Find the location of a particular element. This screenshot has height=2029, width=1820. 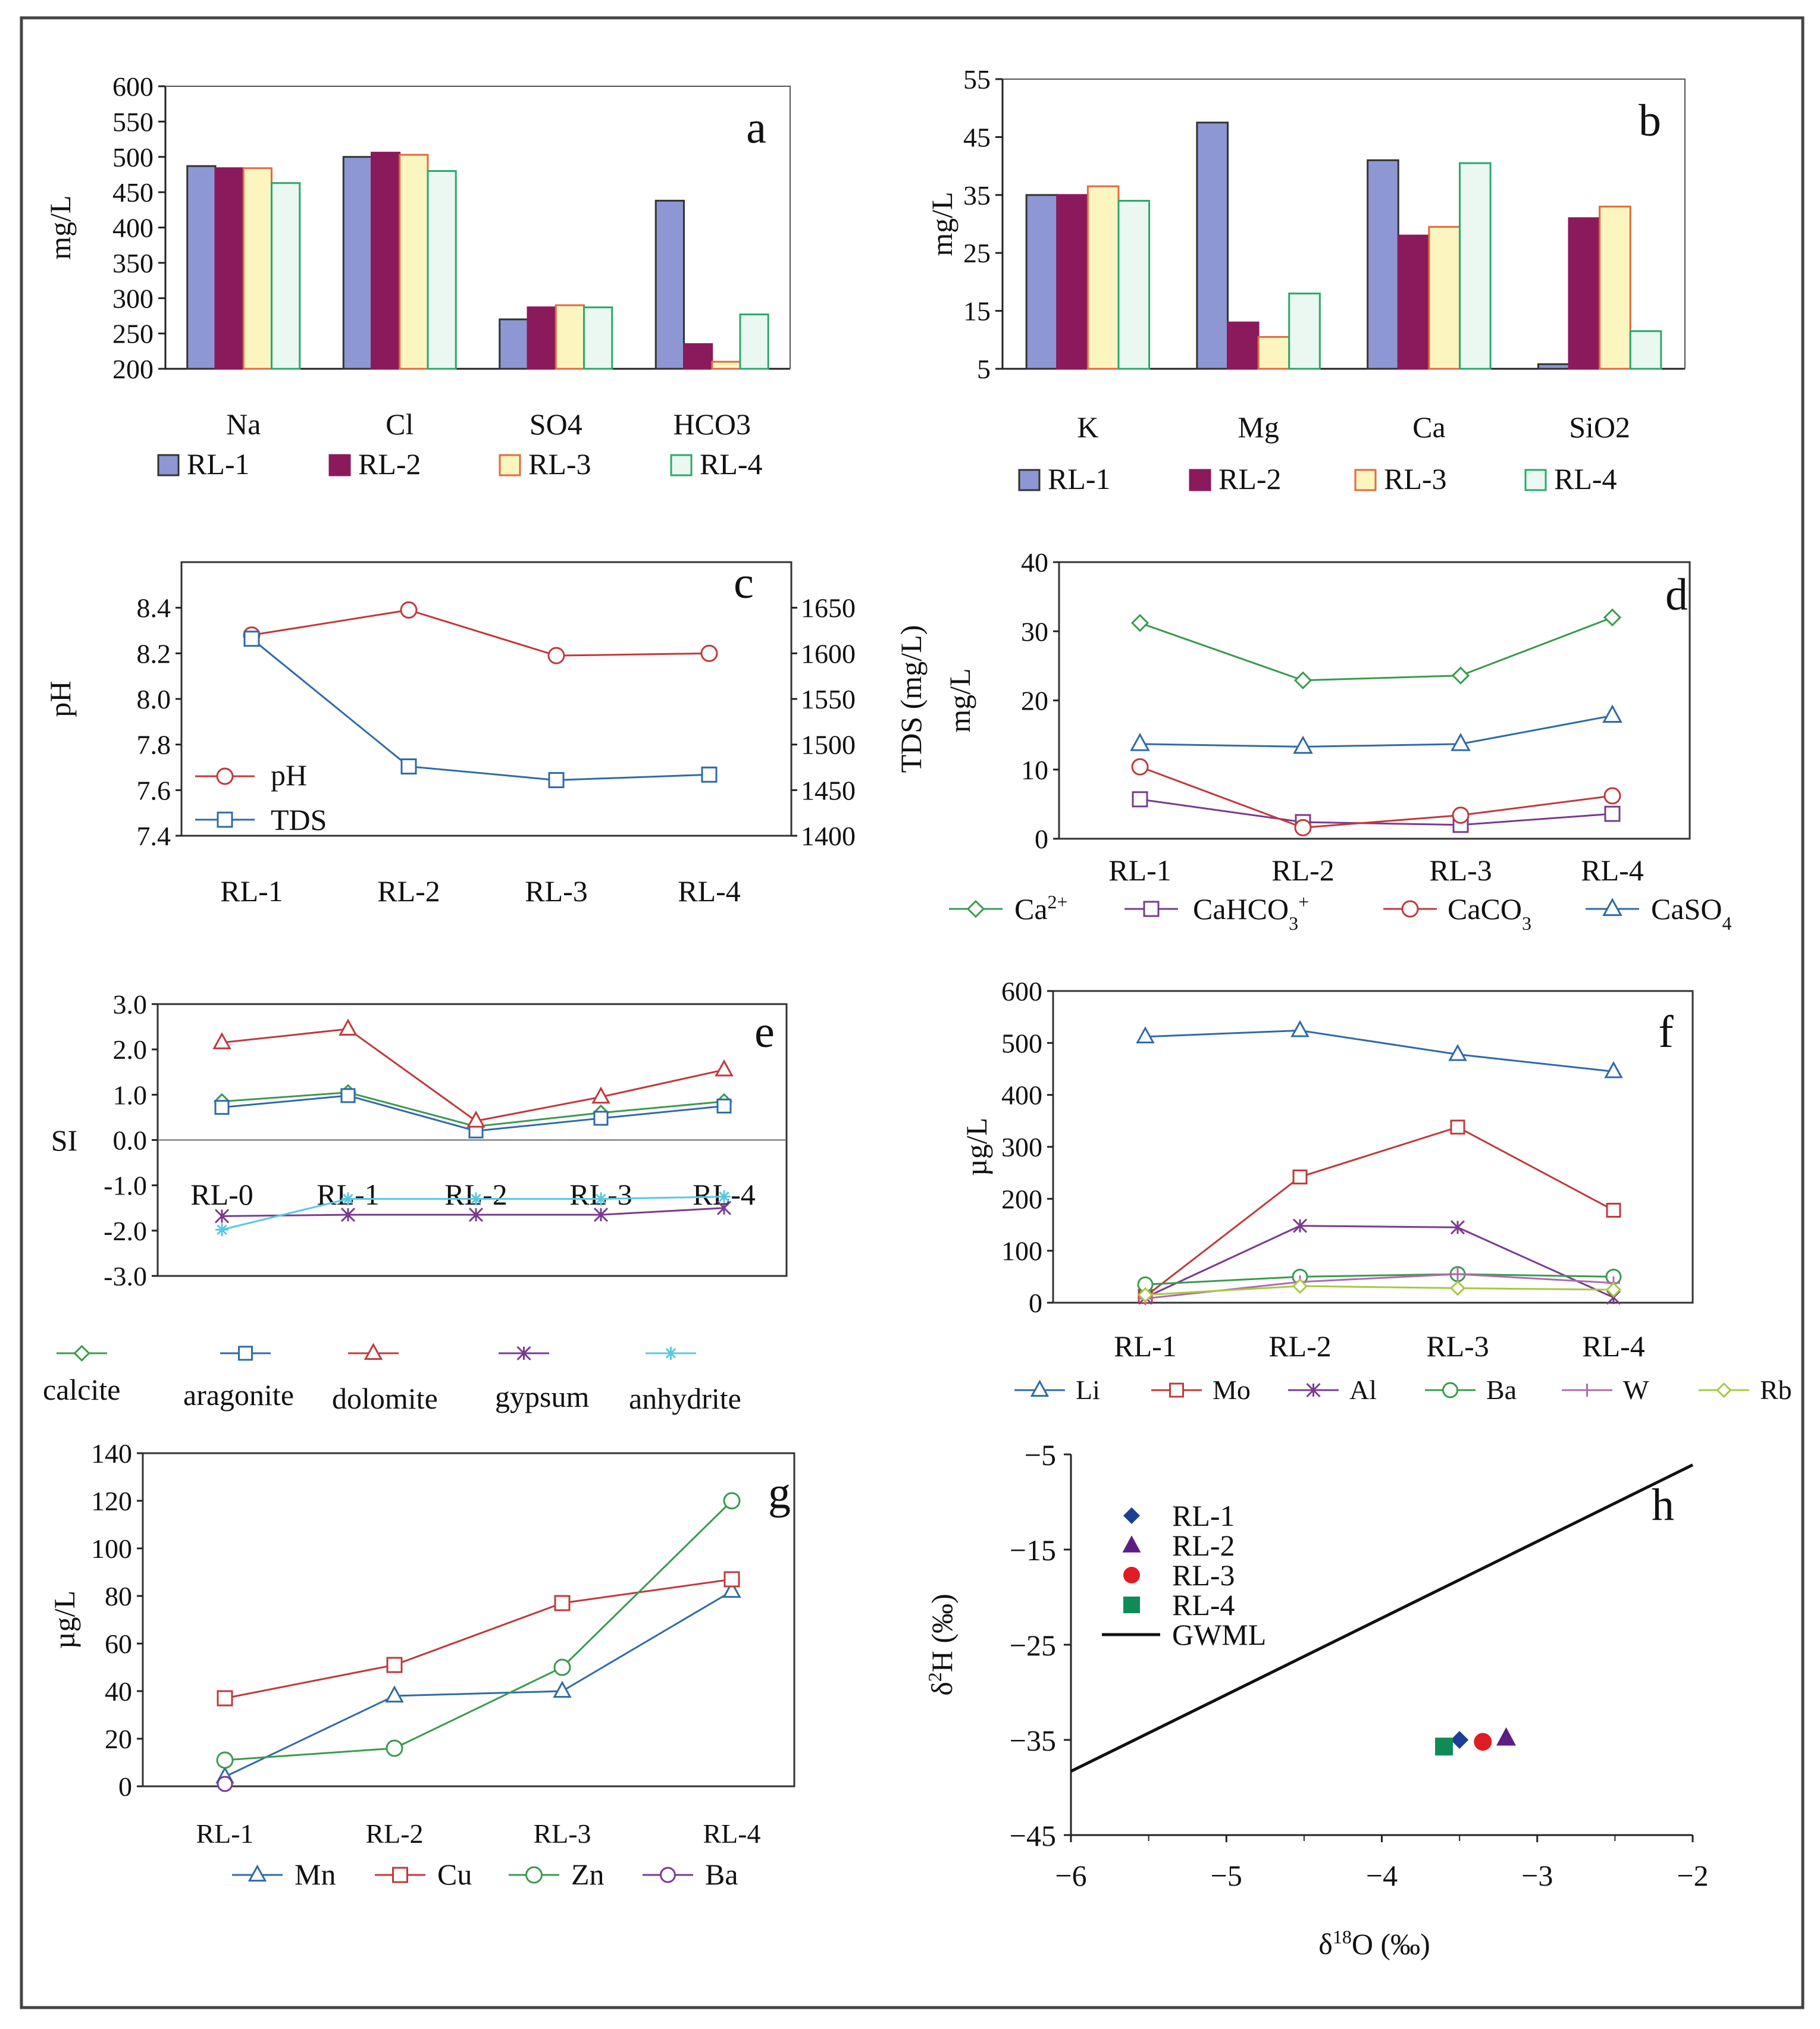

y-tick-label: 8.0 is located at coordinates (154, 699).